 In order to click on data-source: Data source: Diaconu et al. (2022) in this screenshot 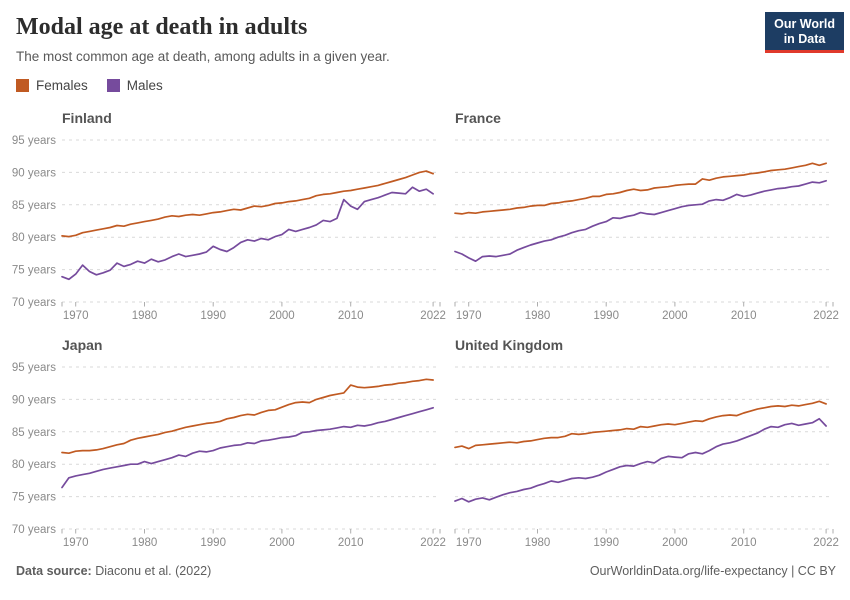, I will do `click(113, 571)`.